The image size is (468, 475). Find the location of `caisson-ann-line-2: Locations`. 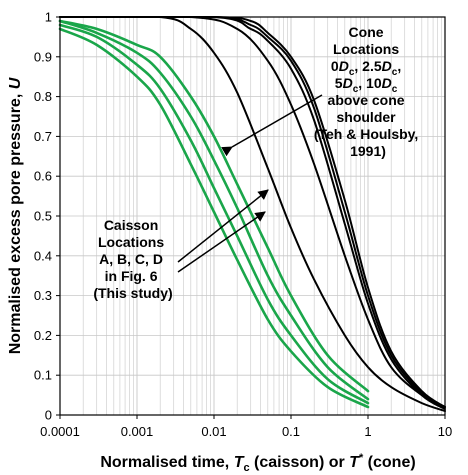

caisson-ann-line-2: Locations is located at coordinates (131, 242).